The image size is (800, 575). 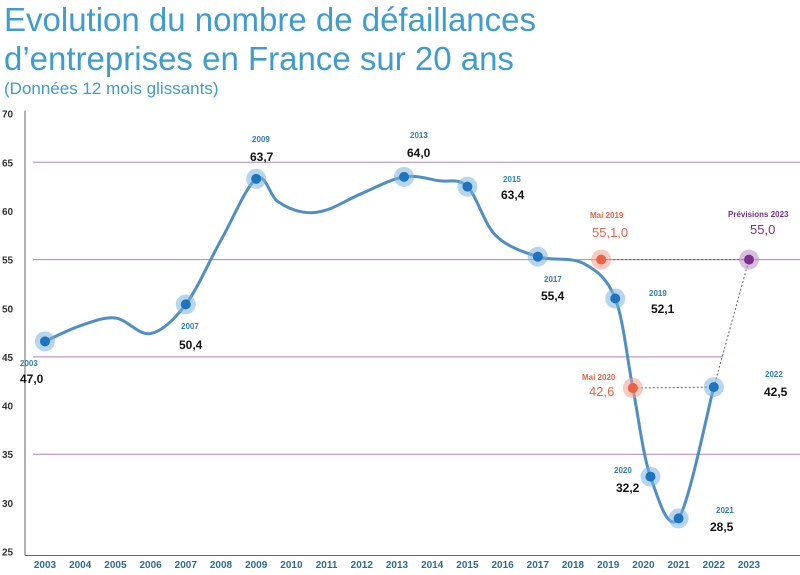 I want to click on chart-title-line2: d’entreprises en France sur 20 ans, so click(x=259, y=58).